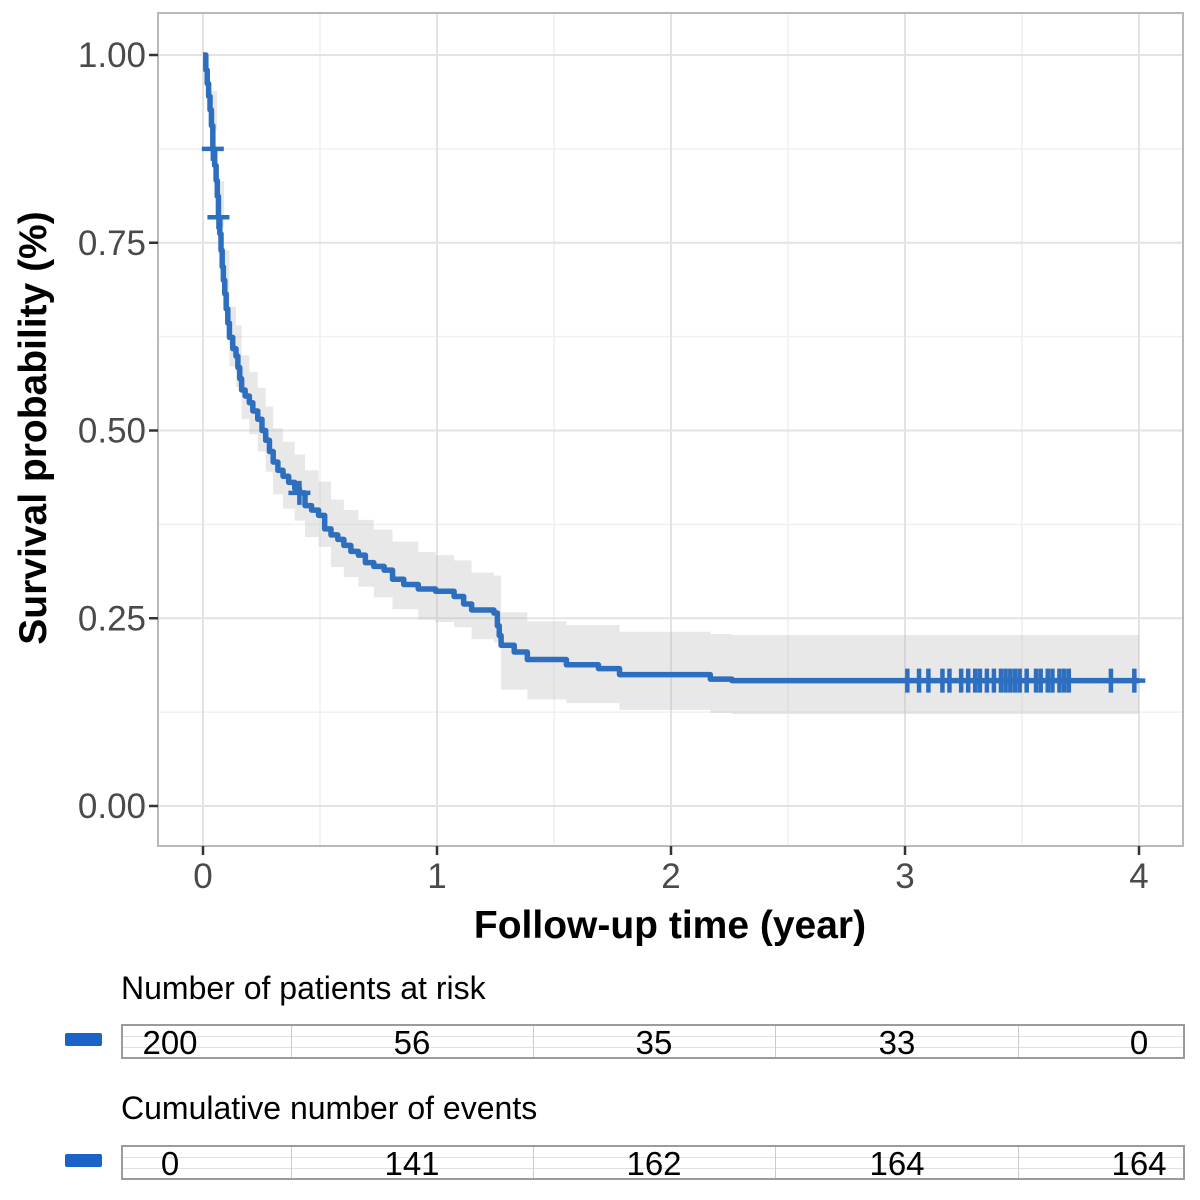 This screenshot has height=1200, width=1200. What do you see at coordinates (83, 1039) in the screenshot?
I see `strata-key-risk` at bounding box center [83, 1039].